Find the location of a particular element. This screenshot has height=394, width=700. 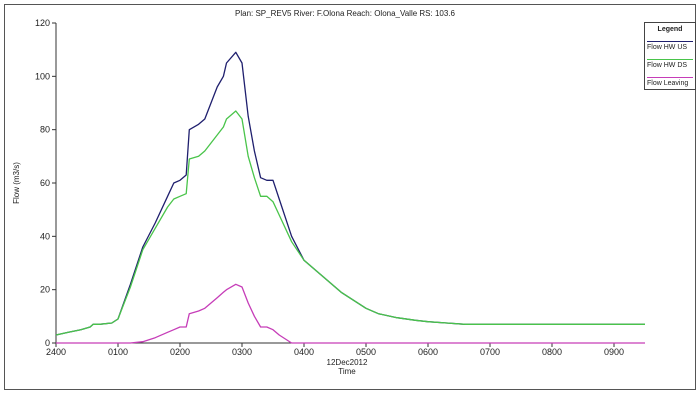

x-axis-date-label: 12Dec2012 is located at coordinates (347, 362).